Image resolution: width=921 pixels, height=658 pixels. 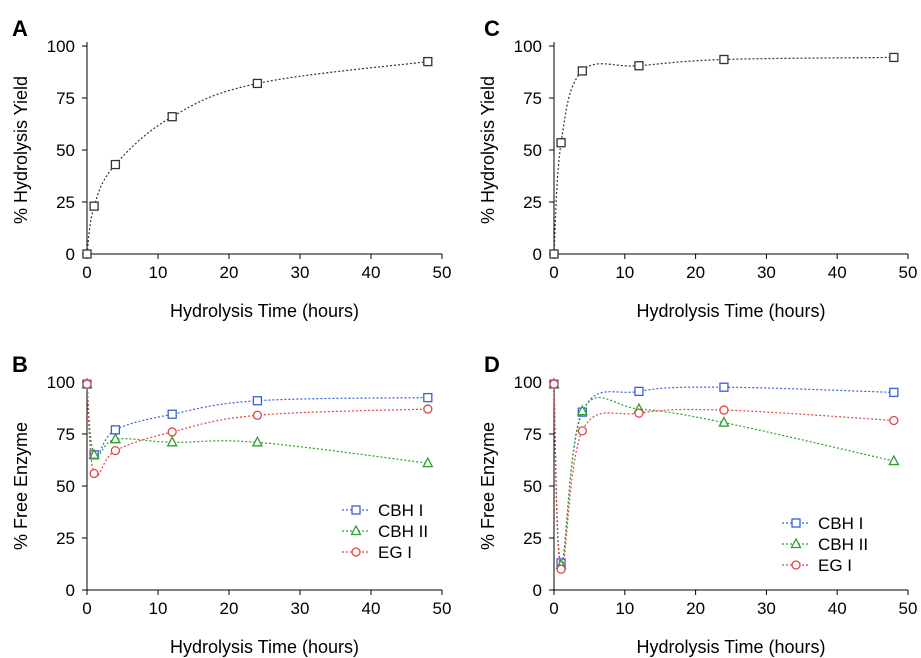 What do you see at coordinates (492, 364) in the screenshot?
I see `panel-letter: D` at bounding box center [492, 364].